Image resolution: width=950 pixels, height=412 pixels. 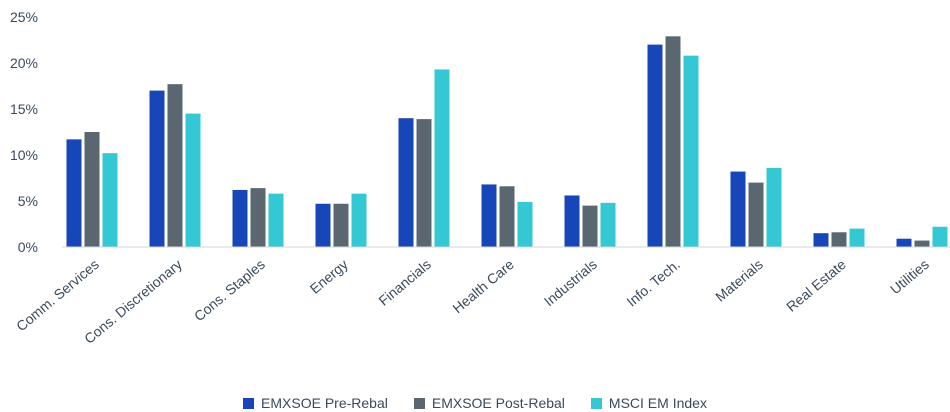 I want to click on y-tick-label: 20%, so click(x=24, y=63).